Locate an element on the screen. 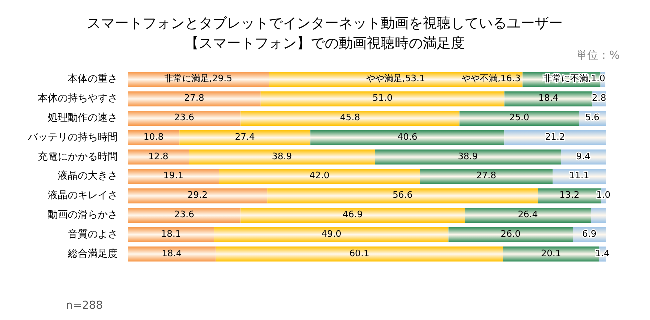 The height and width of the screenshot is (320, 650). data-label: 11.1 is located at coordinates (579, 177).